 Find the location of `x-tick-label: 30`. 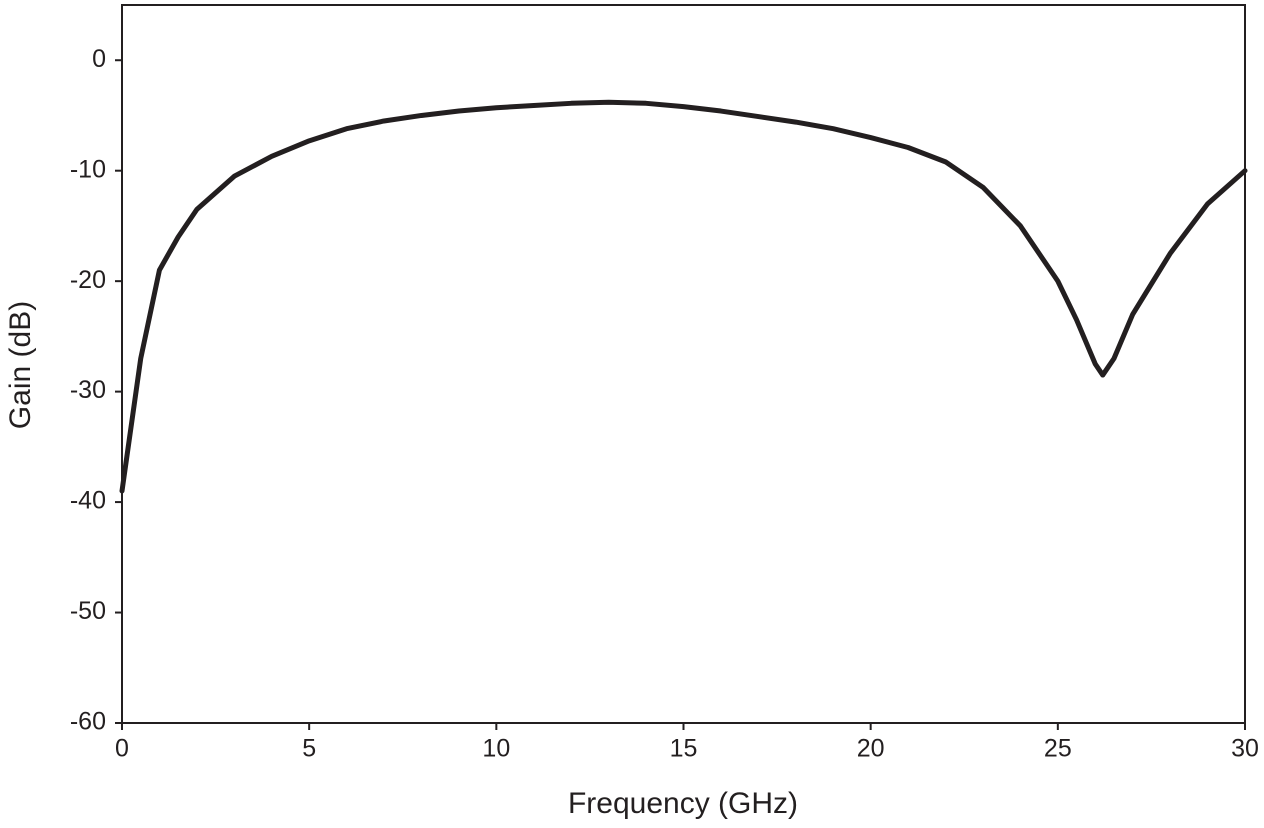

x-tick-label: 30 is located at coordinates (1245, 749).